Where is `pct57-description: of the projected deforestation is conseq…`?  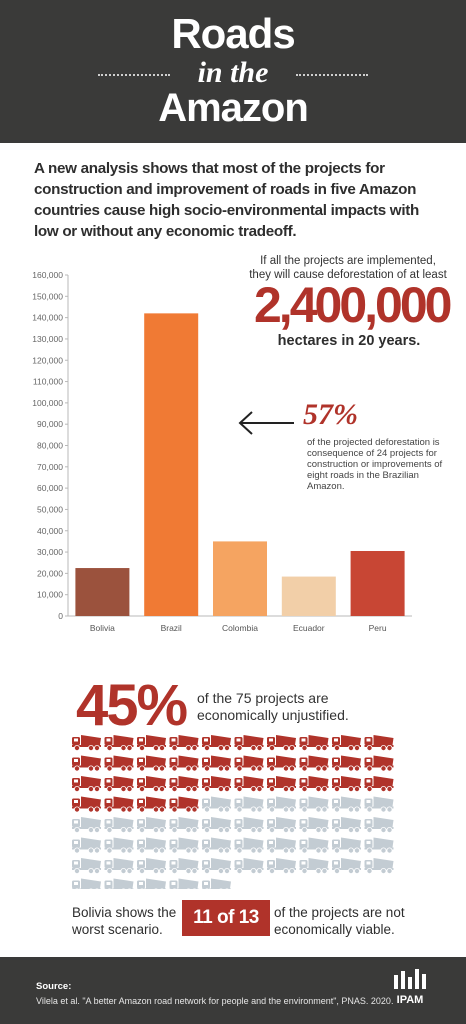
pct57-description: of the projected deforestation is conseq… is located at coordinates (375, 464).